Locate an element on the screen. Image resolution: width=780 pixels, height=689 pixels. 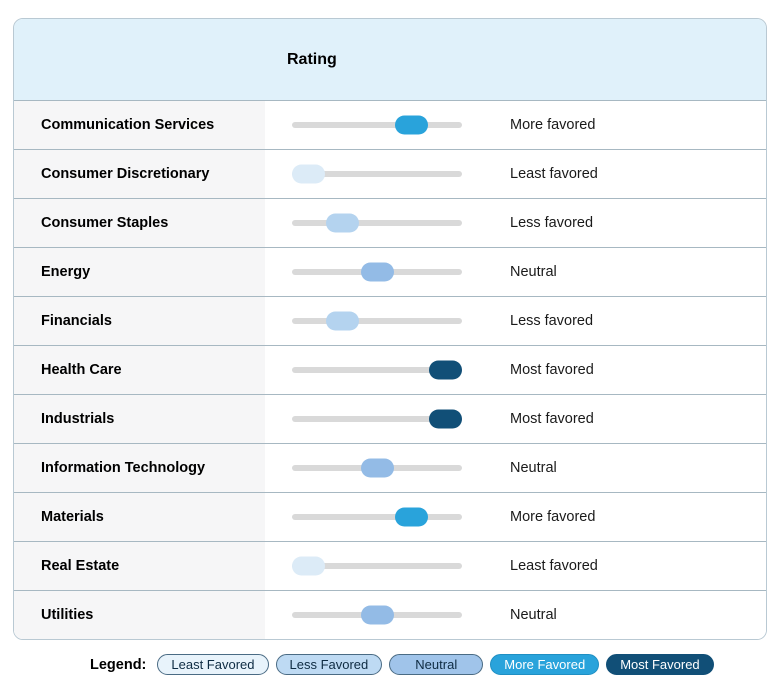
table-header: Rating is located at coordinates (390, 59).